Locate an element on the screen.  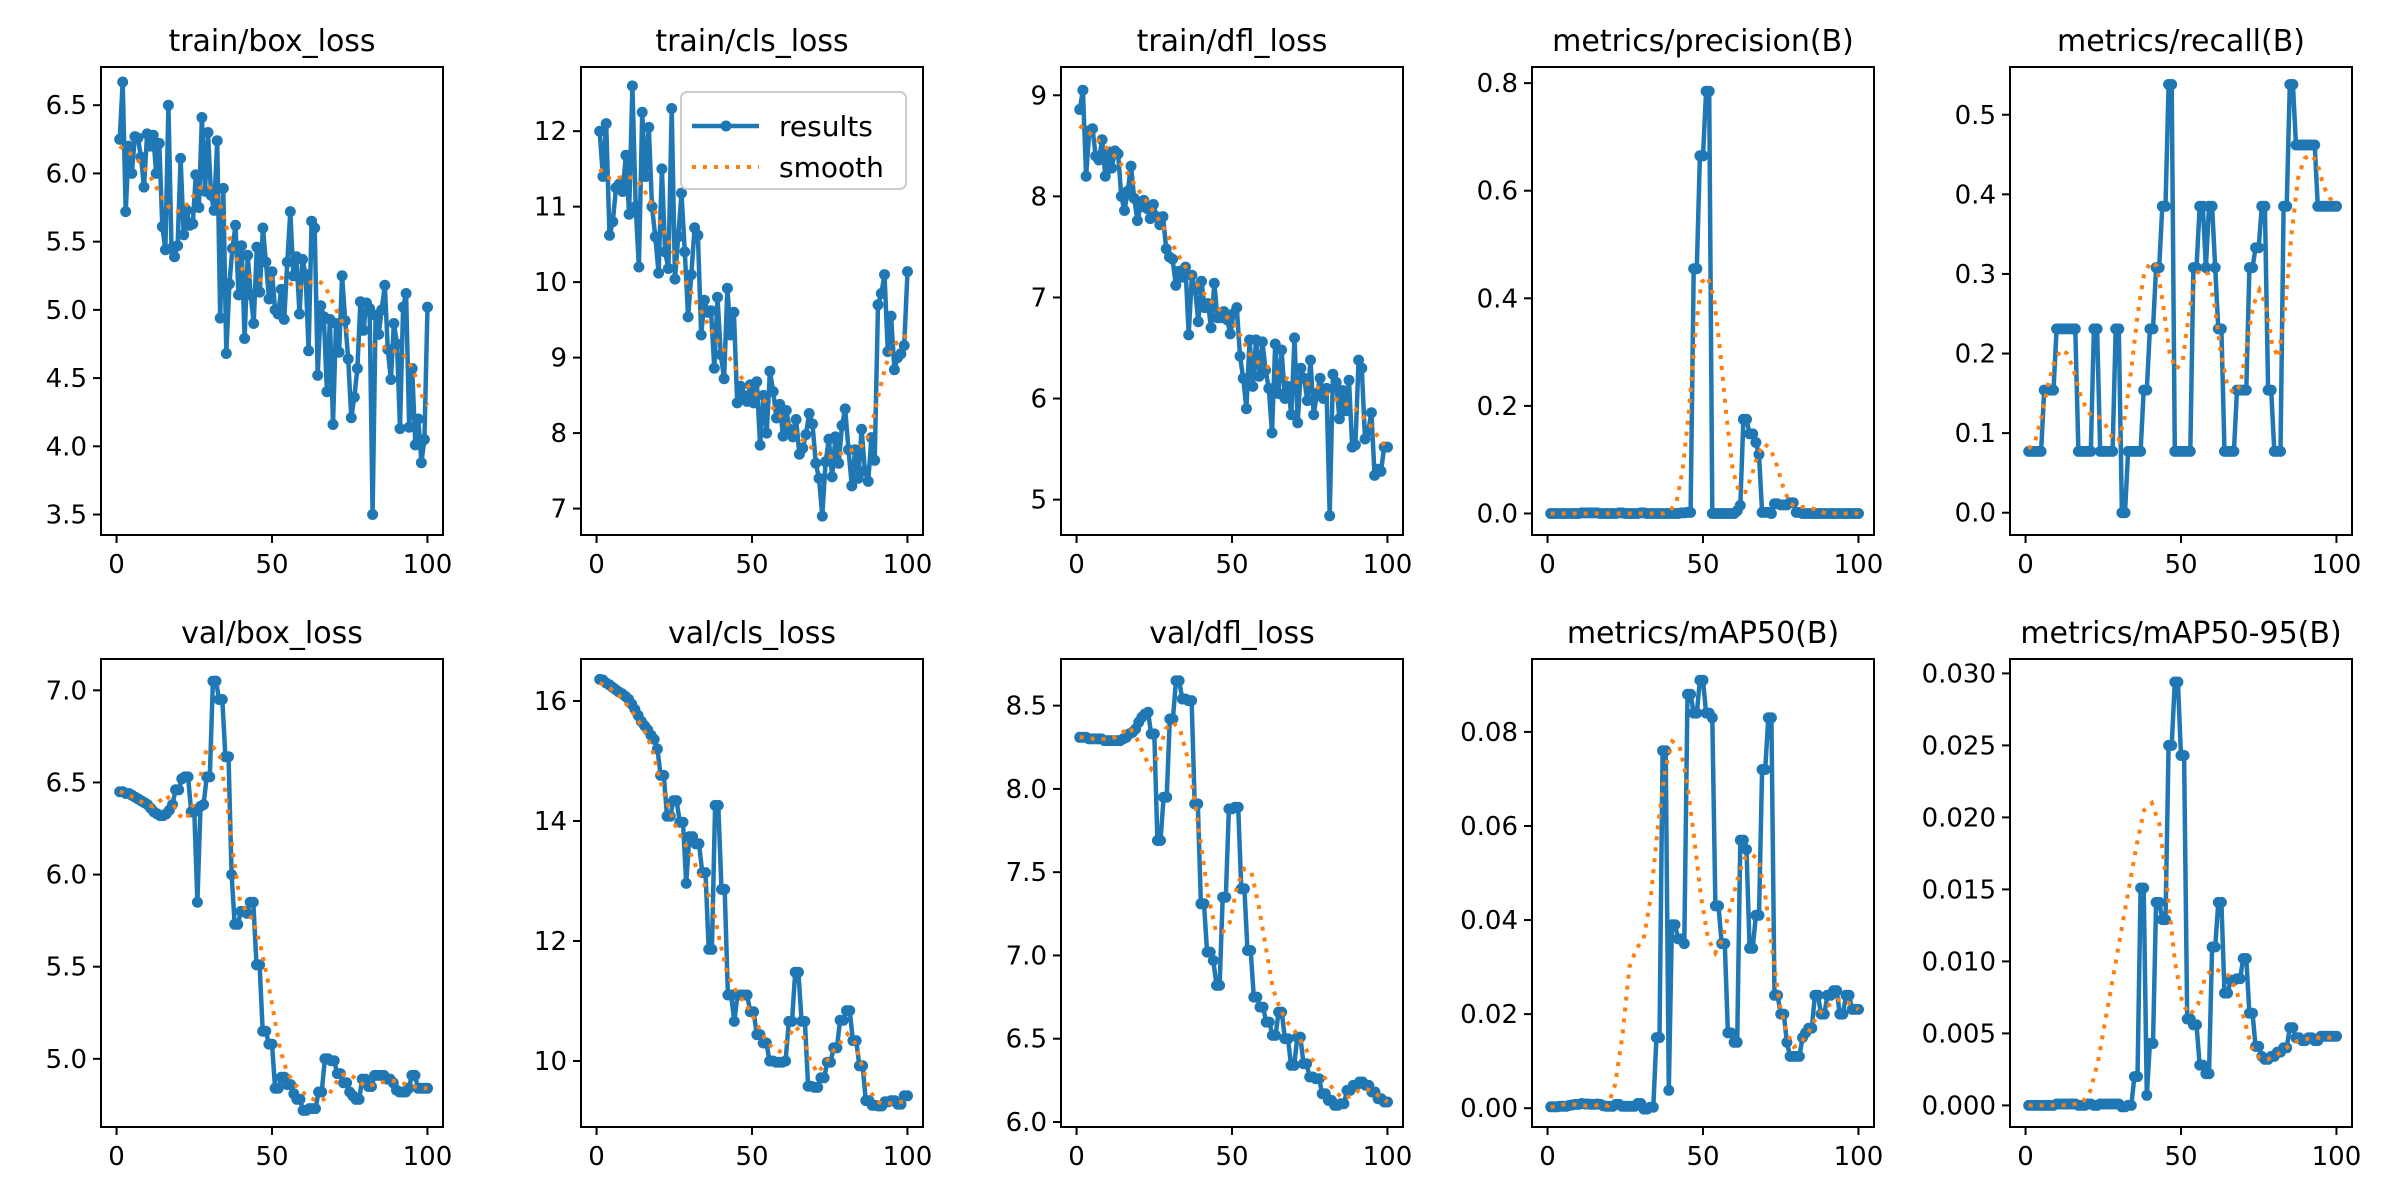
legend-box is located at coordinates (793, 140).